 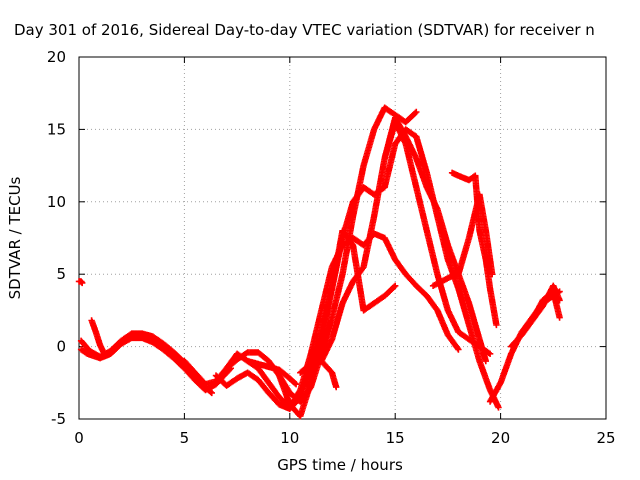 What do you see at coordinates (56, 202) in the screenshot?
I see `y-tick-label: 10` at bounding box center [56, 202].